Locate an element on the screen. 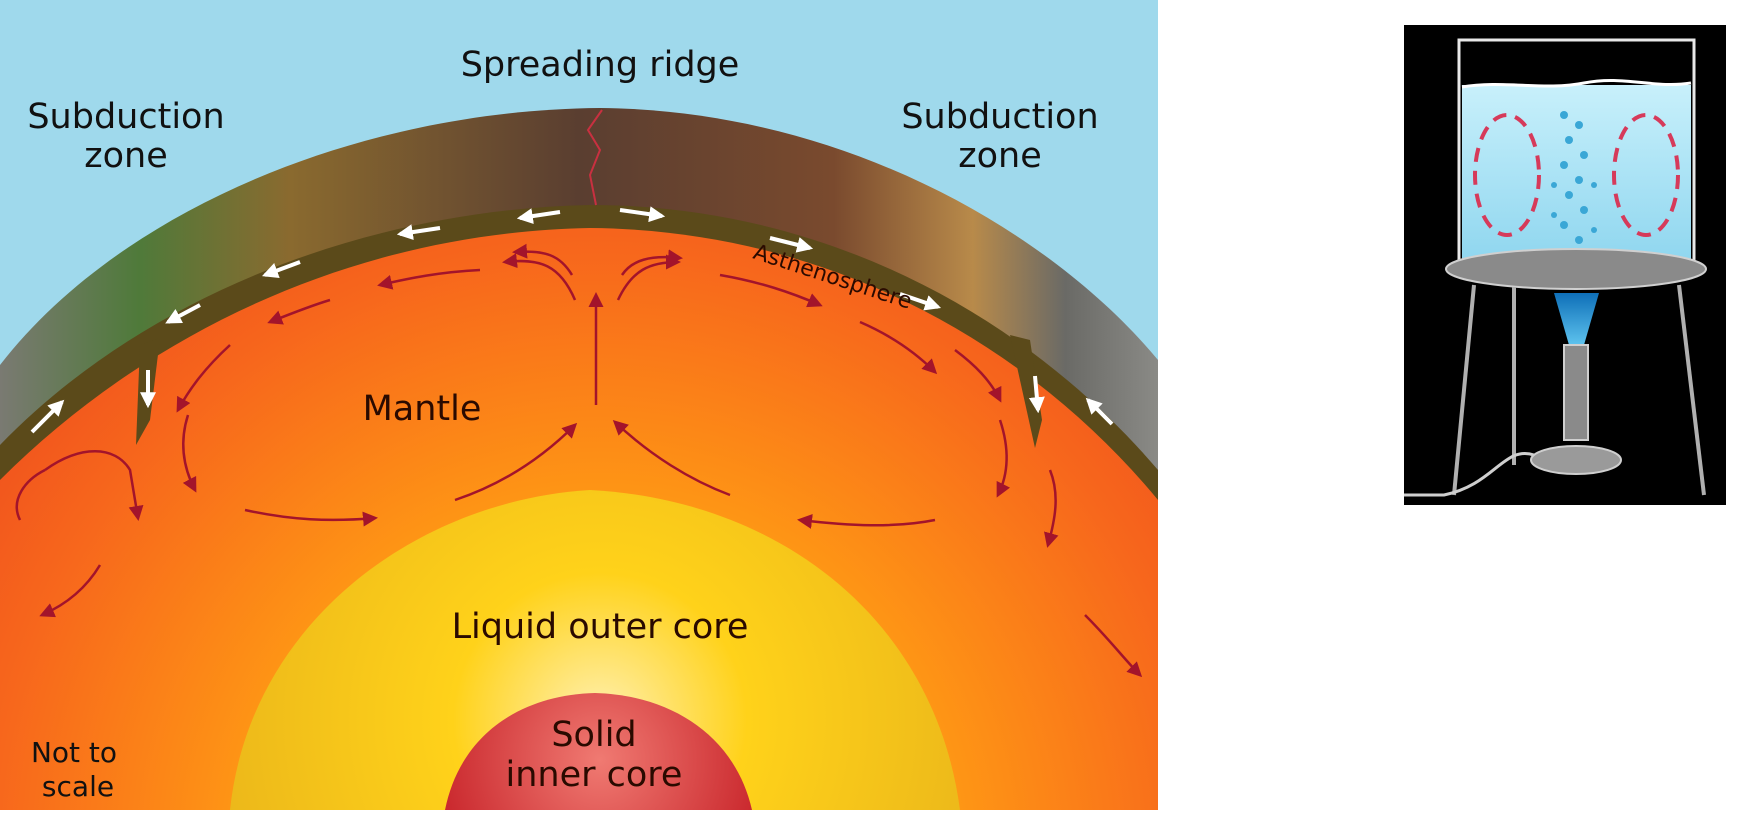 The width and height of the screenshot is (1754, 814). inner-core-label-line2: inner core is located at coordinates (594, 775).